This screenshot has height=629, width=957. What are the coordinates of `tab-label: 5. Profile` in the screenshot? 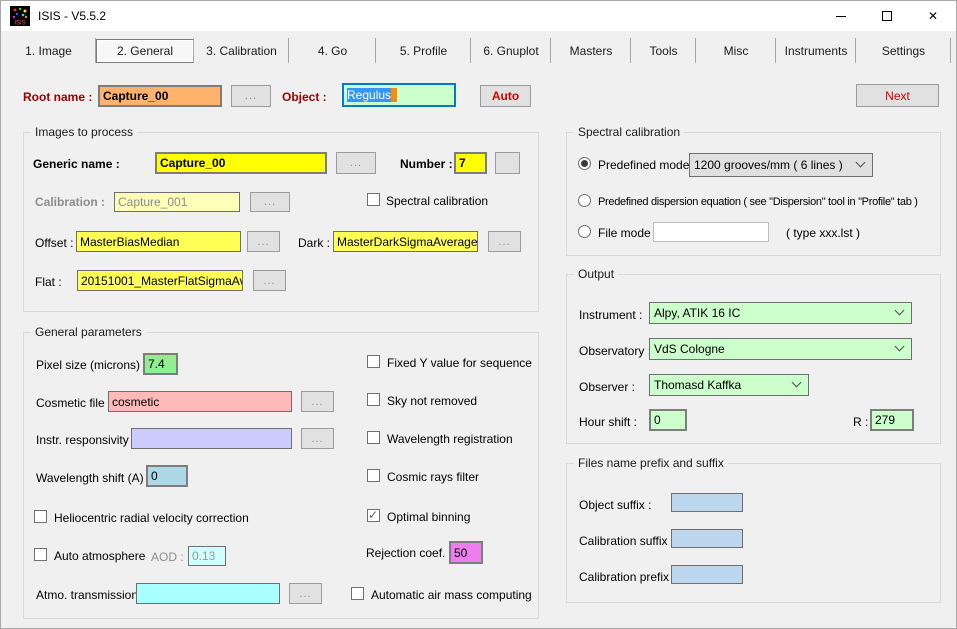 It's located at (423, 51).